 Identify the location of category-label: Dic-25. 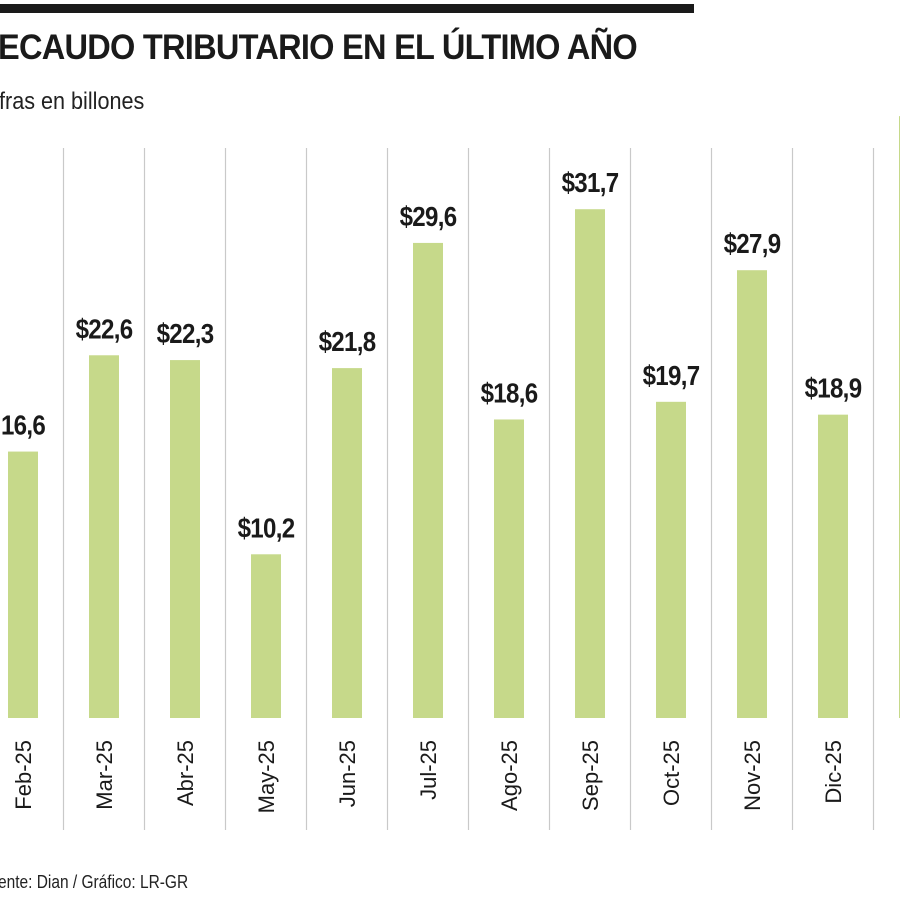
(833, 772).